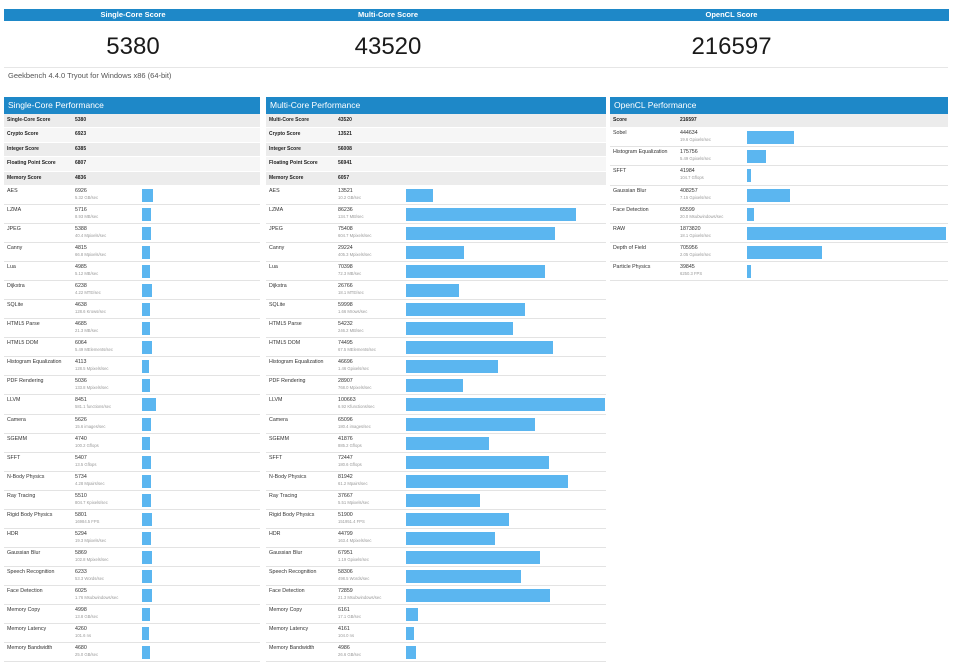 Image resolution: width=958 pixels, height=668 pixels. I want to click on benchmark-score: 4815, so click(81, 248).